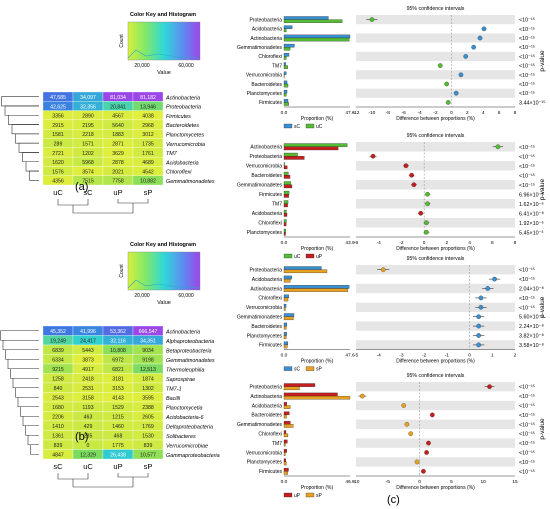 This screenshot has width=550, height=509. I want to click on heatmap-cell-value: 10,577, so click(148, 456).